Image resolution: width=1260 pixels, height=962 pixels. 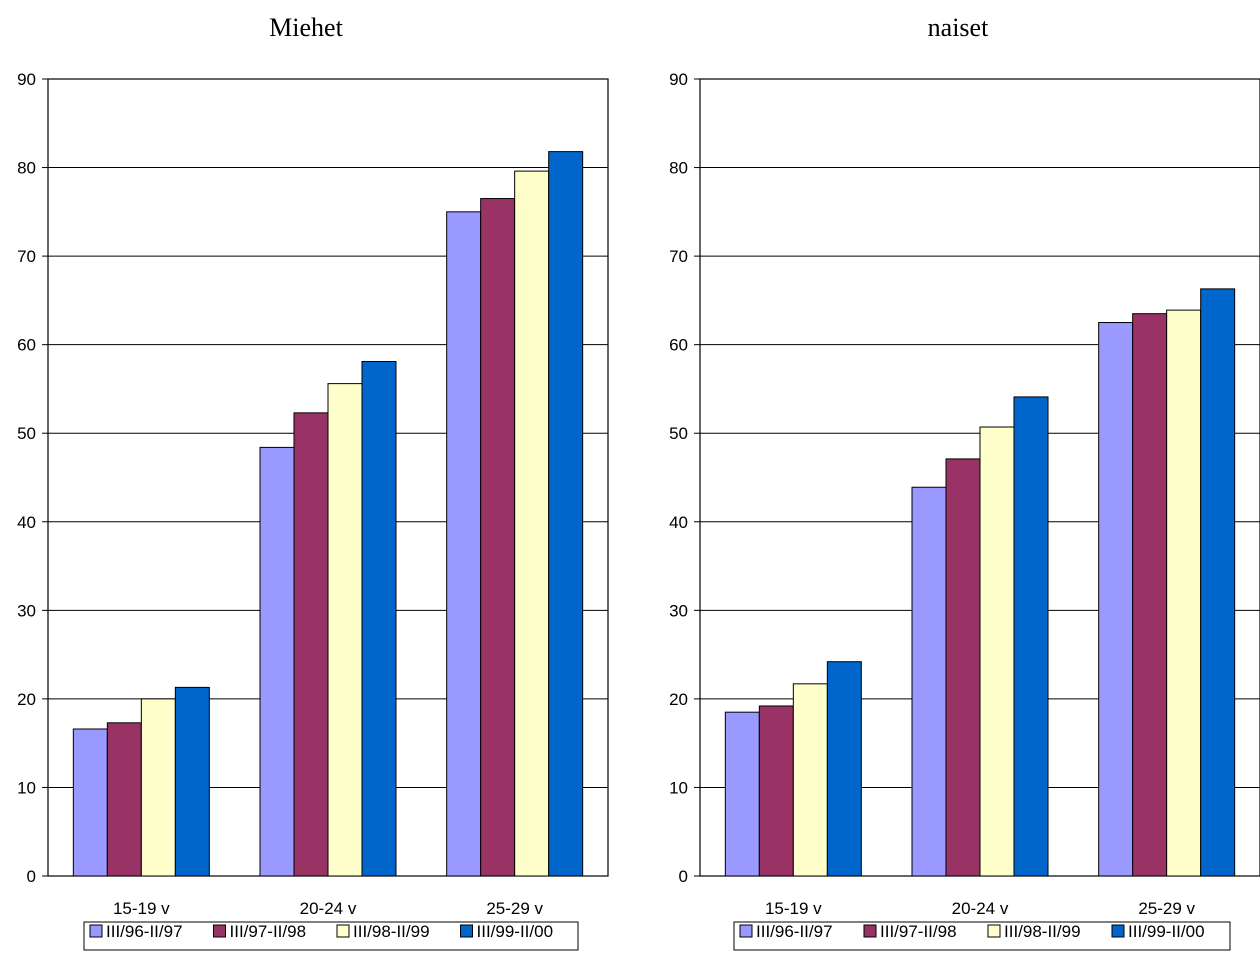 What do you see at coordinates (958, 27) in the screenshot?
I see `chart-title: naiset` at bounding box center [958, 27].